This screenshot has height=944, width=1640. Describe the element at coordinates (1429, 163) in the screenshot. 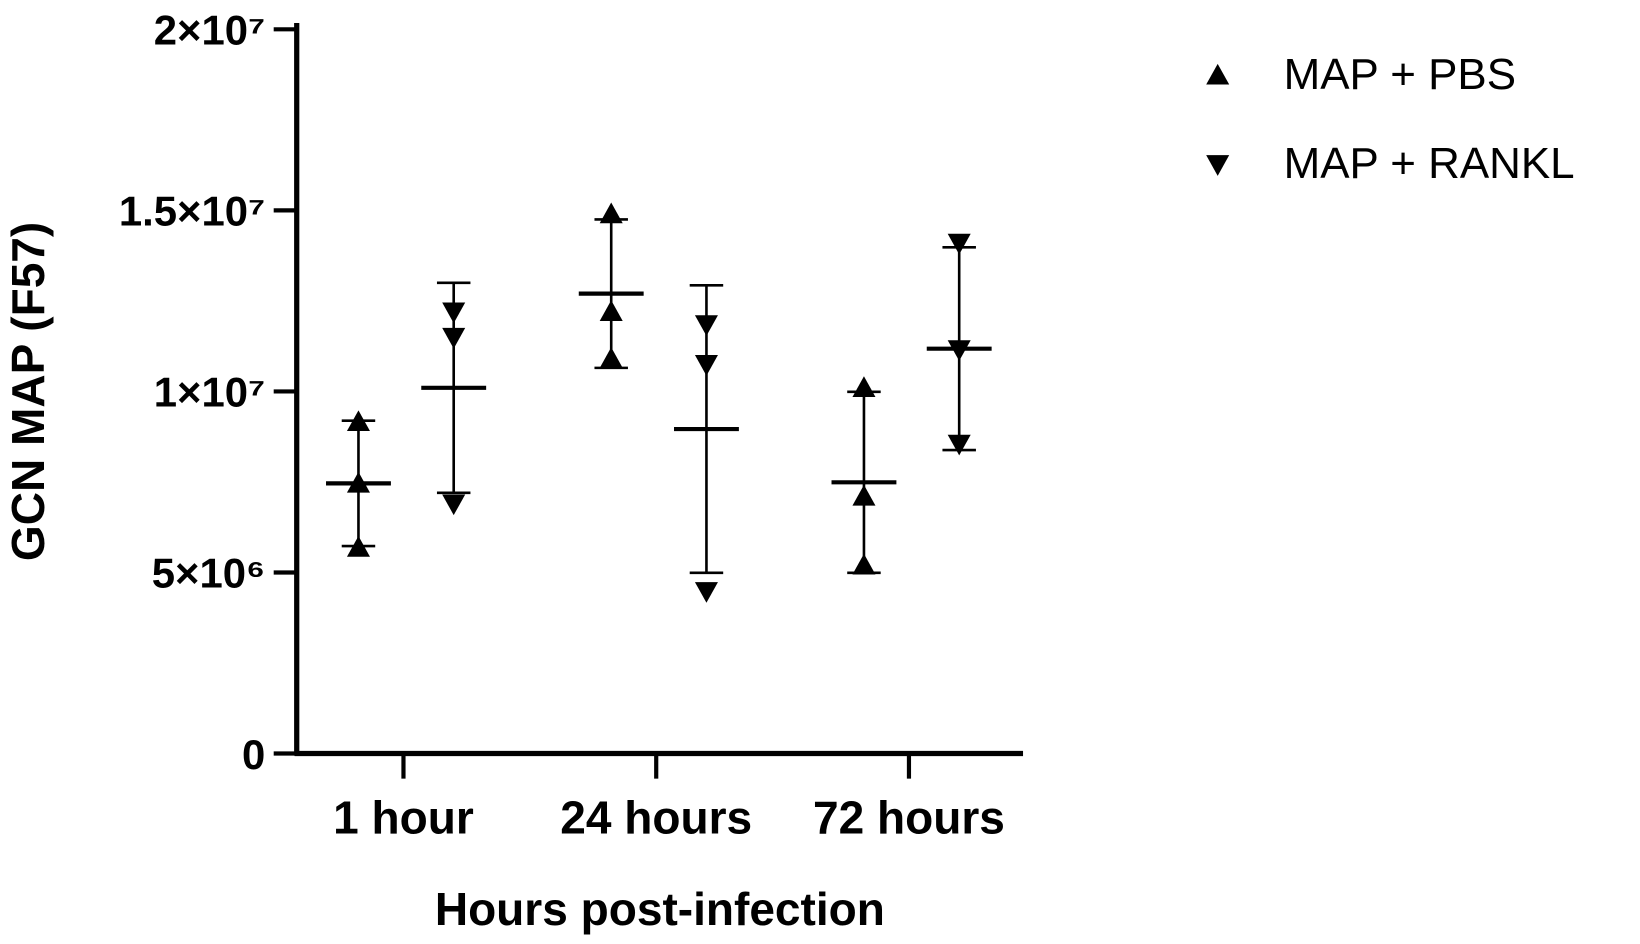

I see `legend-label: MAP + RANKL` at that location.